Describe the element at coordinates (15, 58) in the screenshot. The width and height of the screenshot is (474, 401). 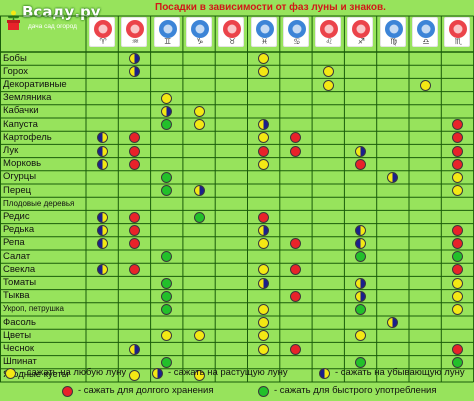
I see `row-label: Бобы` at that location.